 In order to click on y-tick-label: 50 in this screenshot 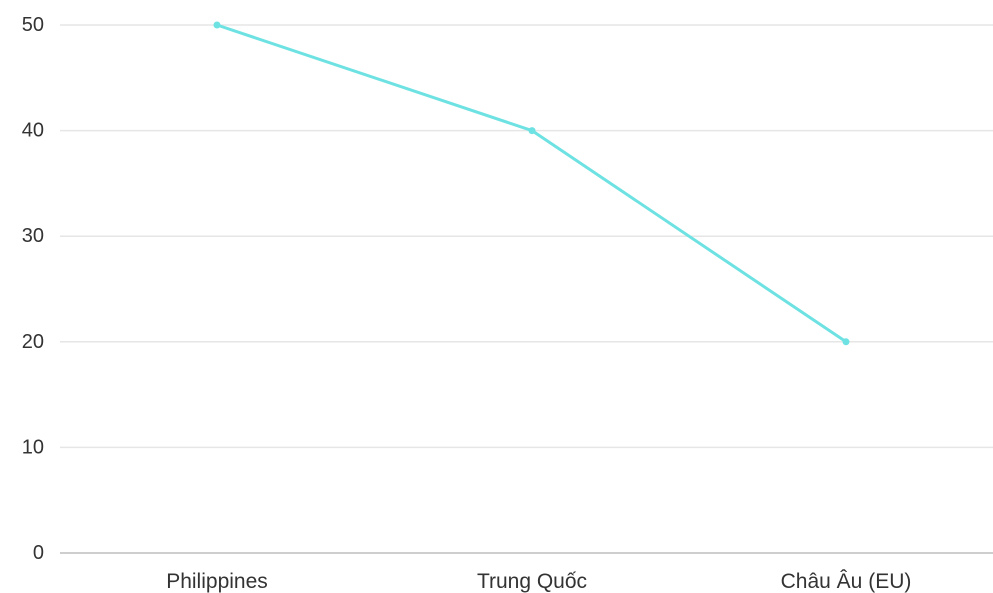, I will do `click(33, 25)`.